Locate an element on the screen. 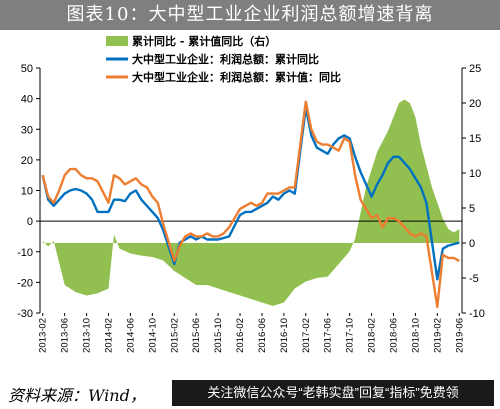 The width and height of the screenshot is (500, 409). right-tick-label: 25 is located at coordinates (475, 69).